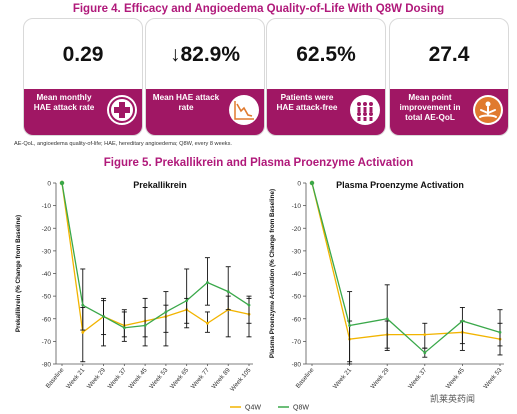  I want to click on legend-label-q4w: Q4W, so click(253, 408).